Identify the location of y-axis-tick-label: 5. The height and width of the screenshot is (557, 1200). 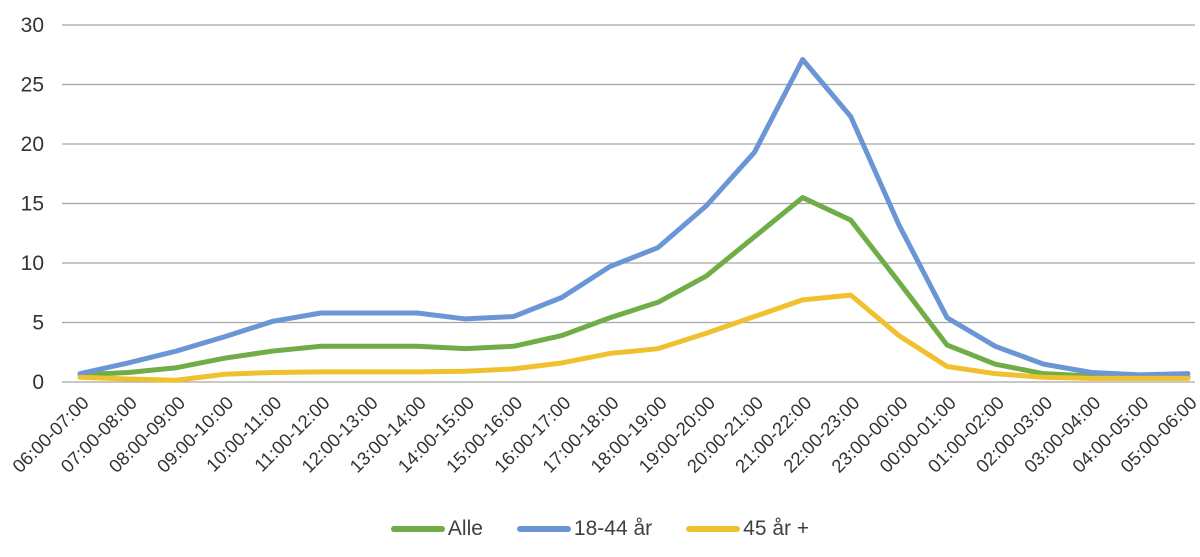
(38, 323).